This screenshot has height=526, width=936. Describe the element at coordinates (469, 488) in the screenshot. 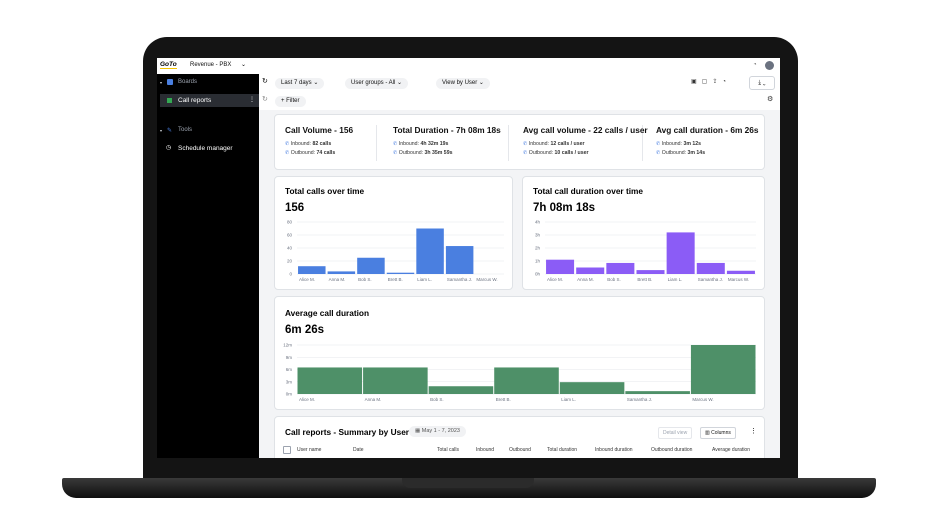

I see `laptop-base` at that location.